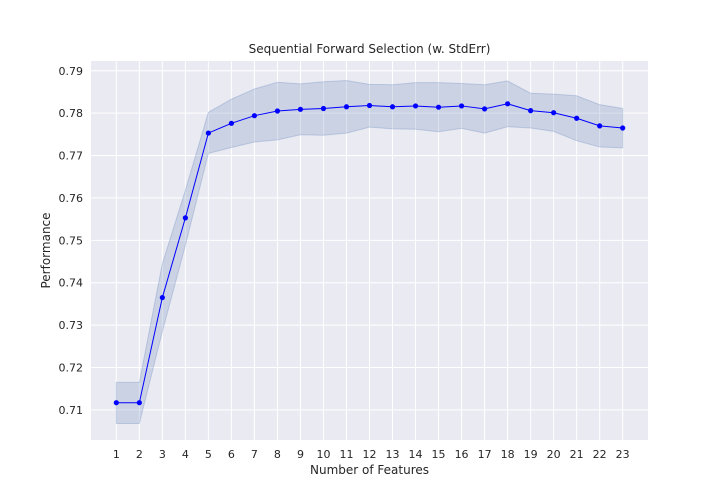  I want to click on x-tick-label: 15, so click(439, 454).